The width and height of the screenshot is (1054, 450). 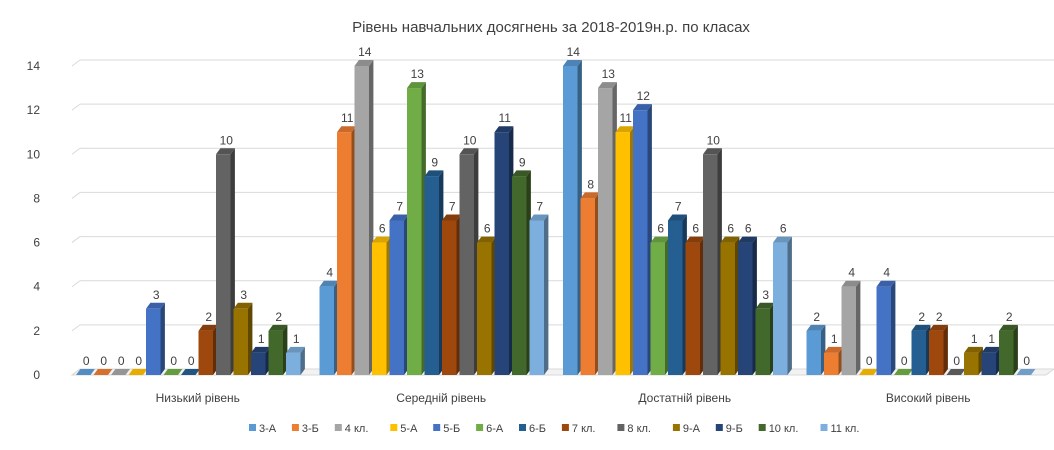 What do you see at coordinates (34, 154) in the screenshot?
I see `y-tick-label: 10` at bounding box center [34, 154].